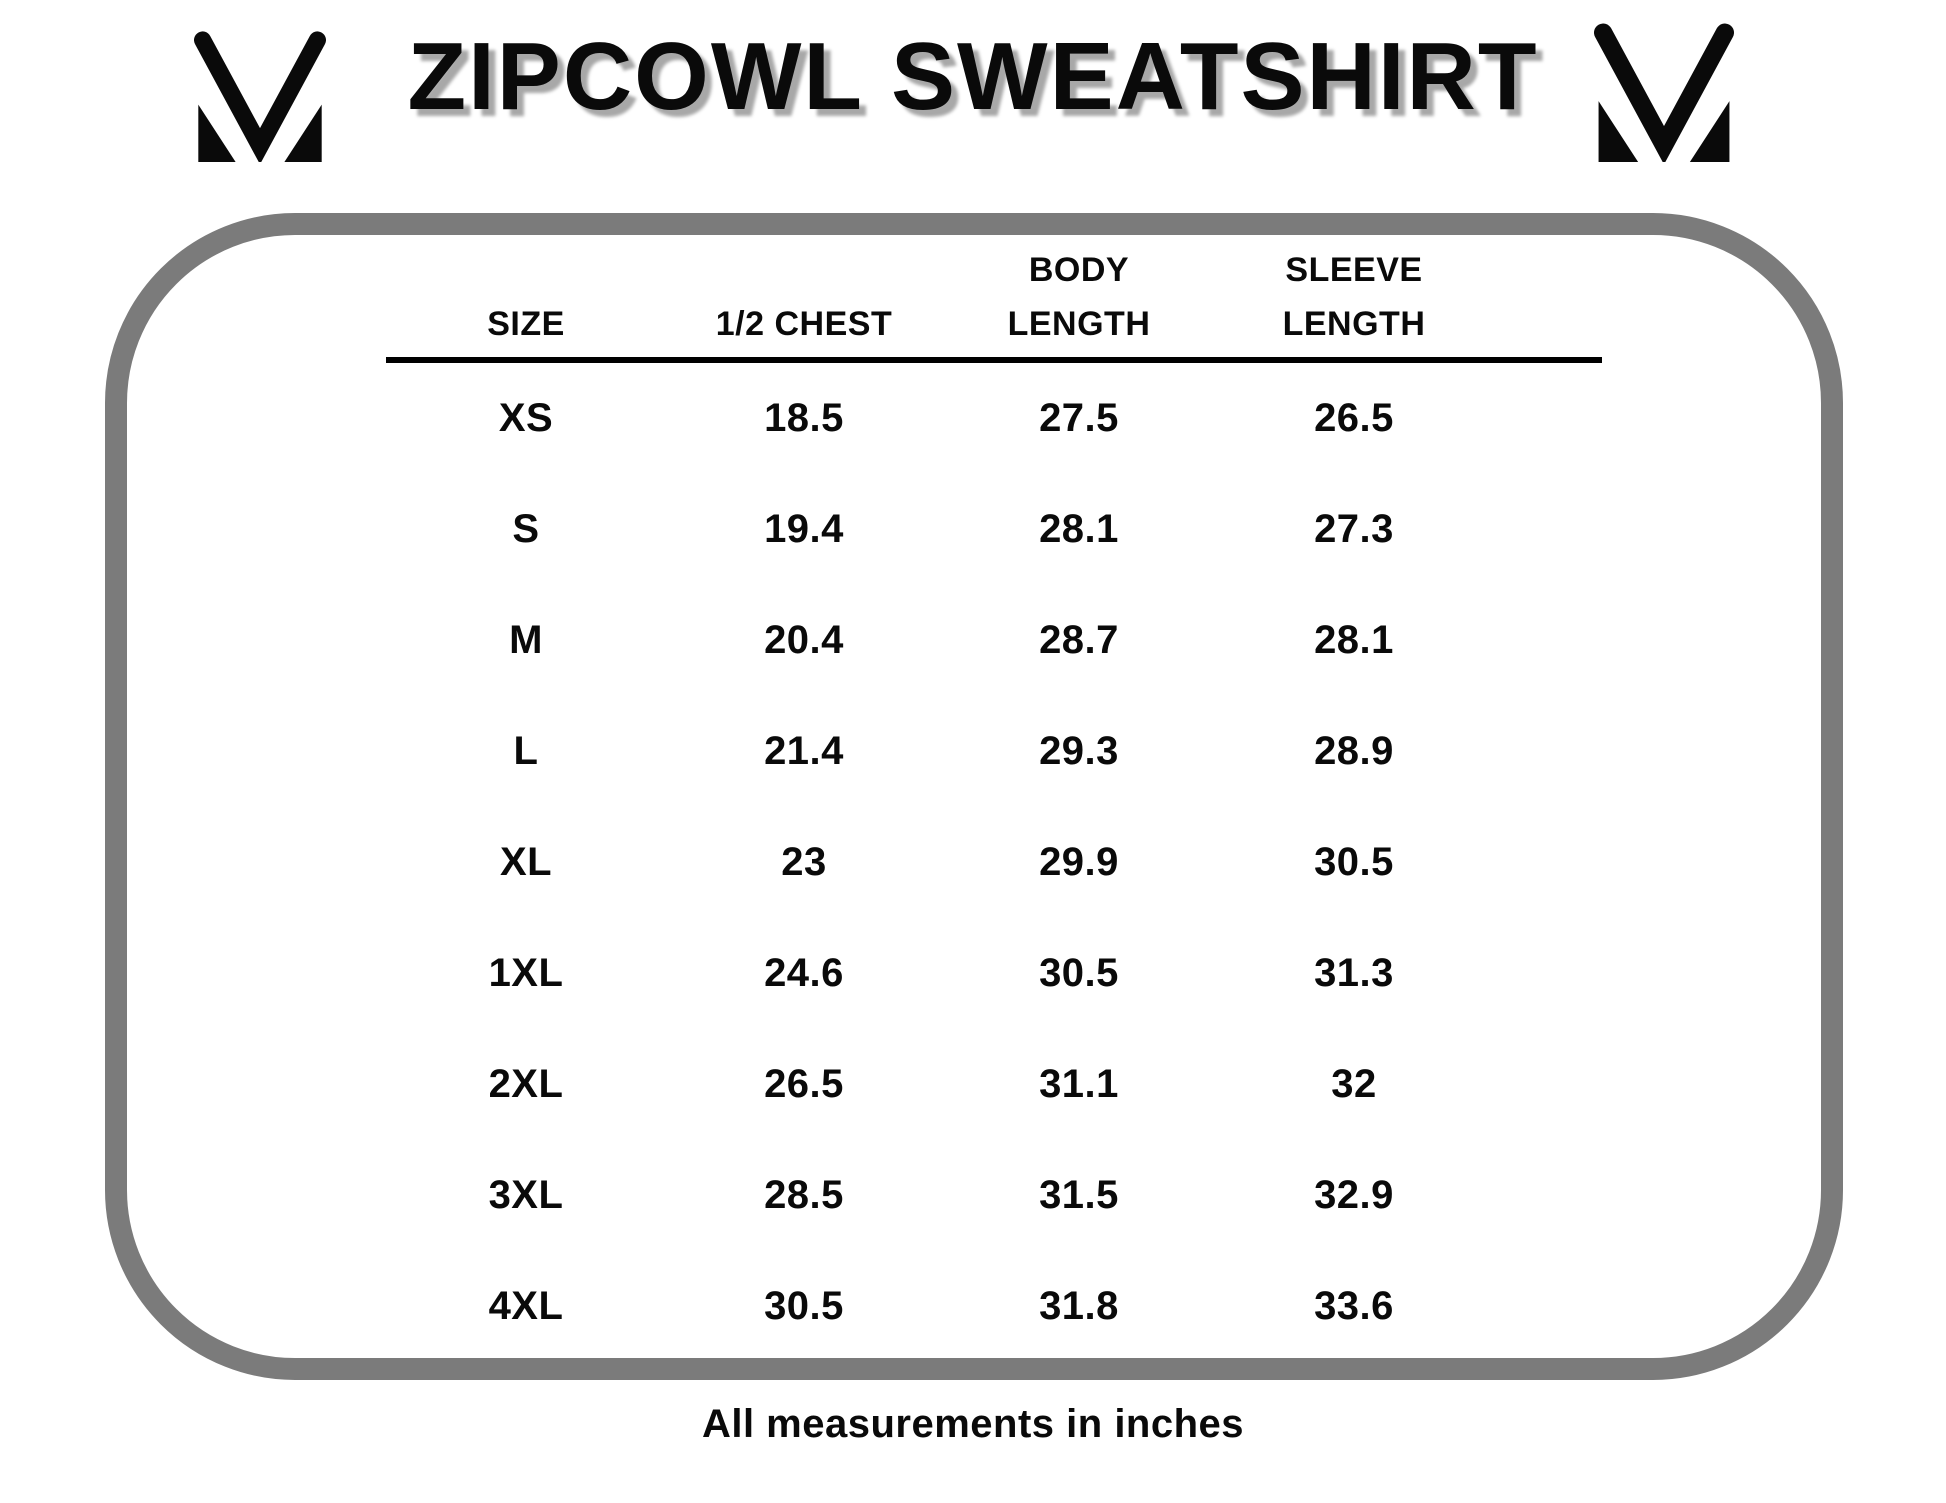 The width and height of the screenshot is (1946, 1503). I want to click on cell-size: M, so click(526, 640).